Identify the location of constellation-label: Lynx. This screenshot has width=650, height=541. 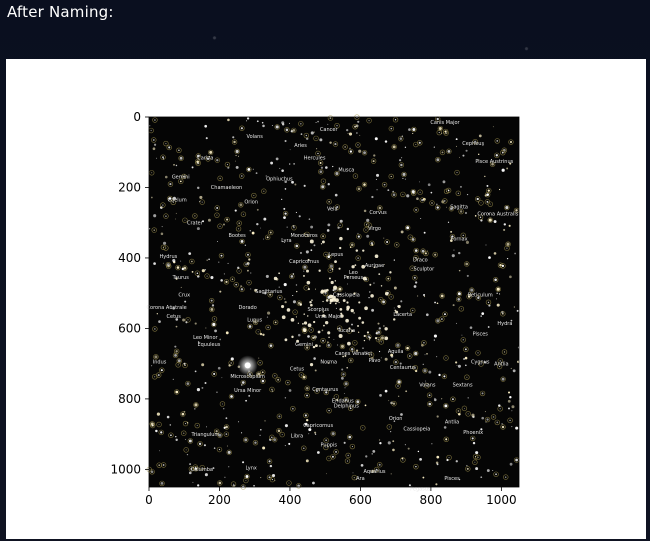
(250, 468).